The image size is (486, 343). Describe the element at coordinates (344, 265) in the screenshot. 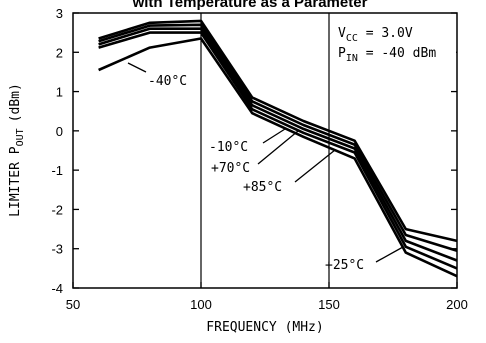

I see `annotation-plus25: +25°C` at that location.